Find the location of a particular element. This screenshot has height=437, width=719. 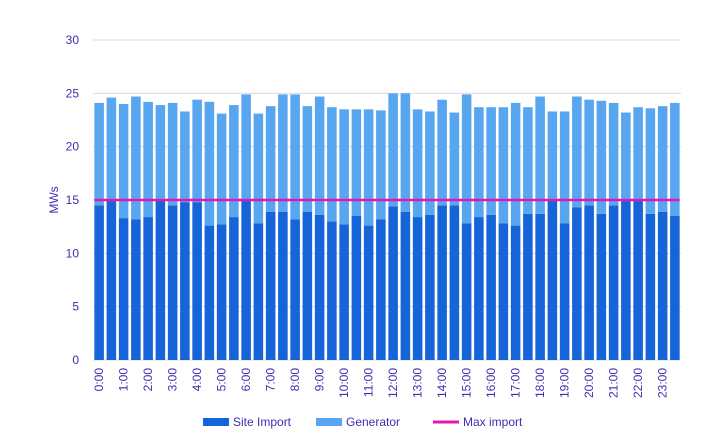

y-tick-label: 15 is located at coordinates (73, 200).